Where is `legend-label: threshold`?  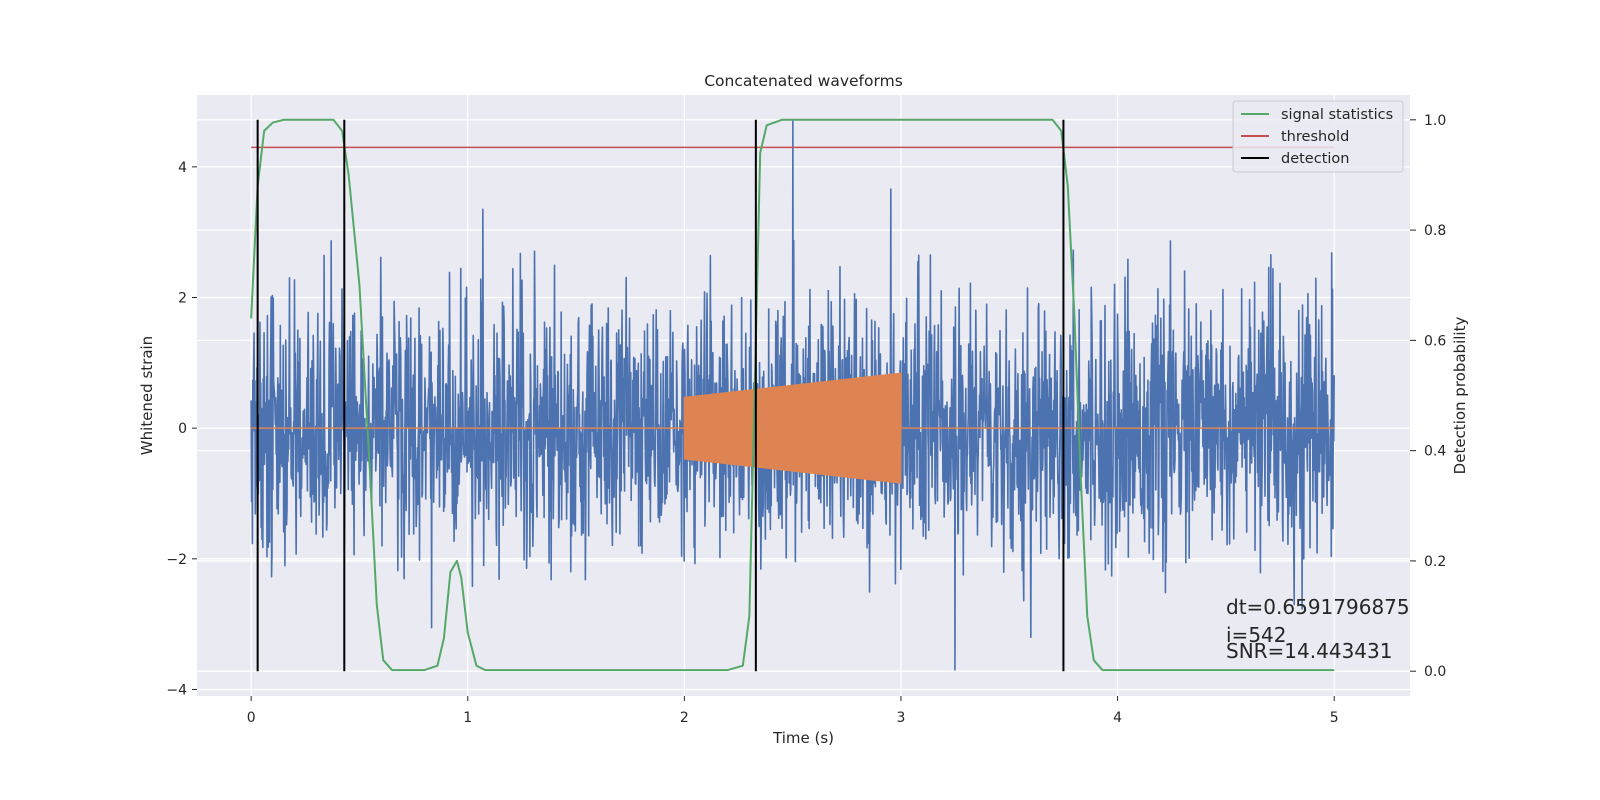
legend-label: threshold is located at coordinates (1315, 137).